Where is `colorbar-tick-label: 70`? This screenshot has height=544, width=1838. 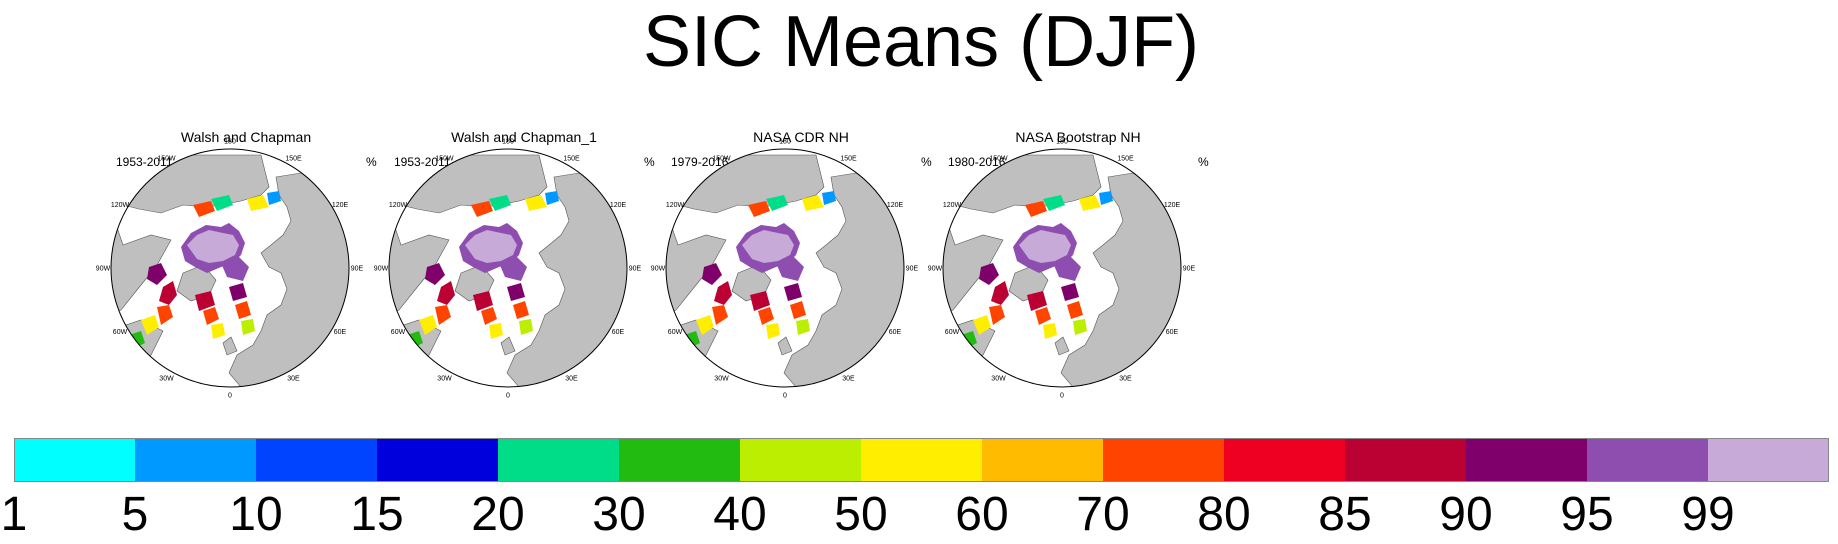
colorbar-tick-label: 70 is located at coordinates (1103, 514).